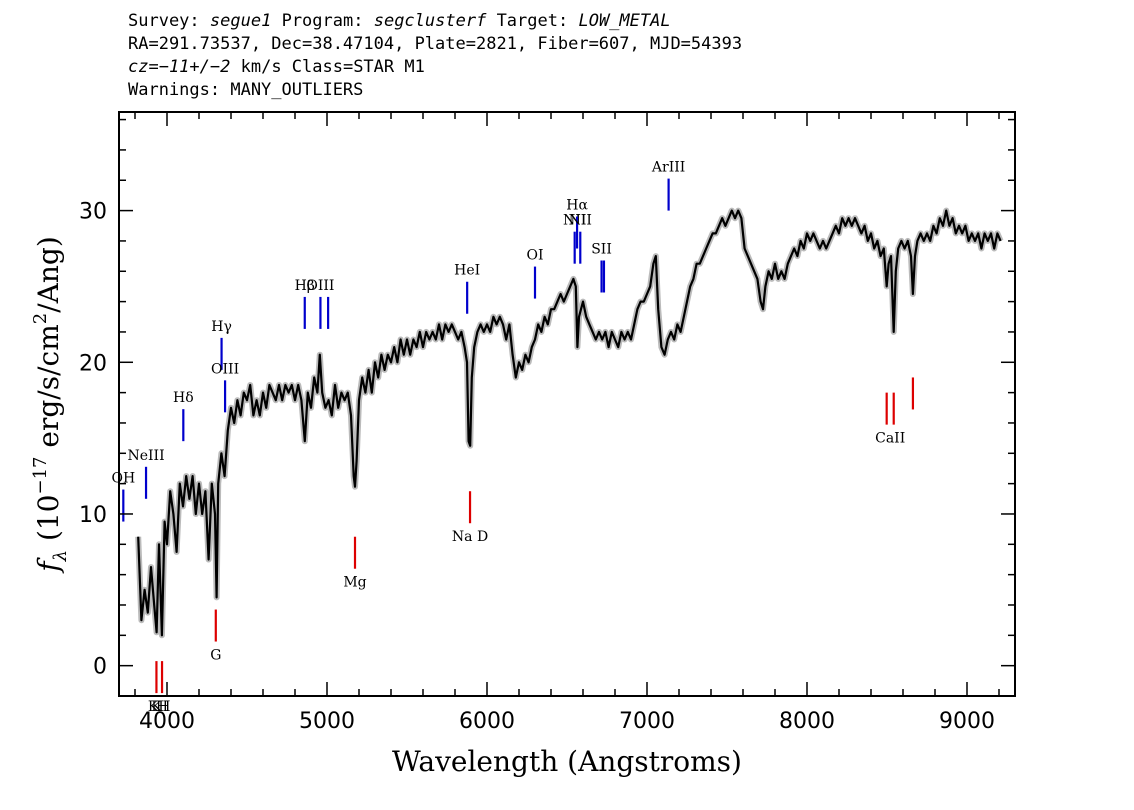 The width and height of the screenshot is (1134, 810). What do you see at coordinates (567, 761) in the screenshot?
I see `x-axis-title: Wavelength (Angstroms)` at bounding box center [567, 761].